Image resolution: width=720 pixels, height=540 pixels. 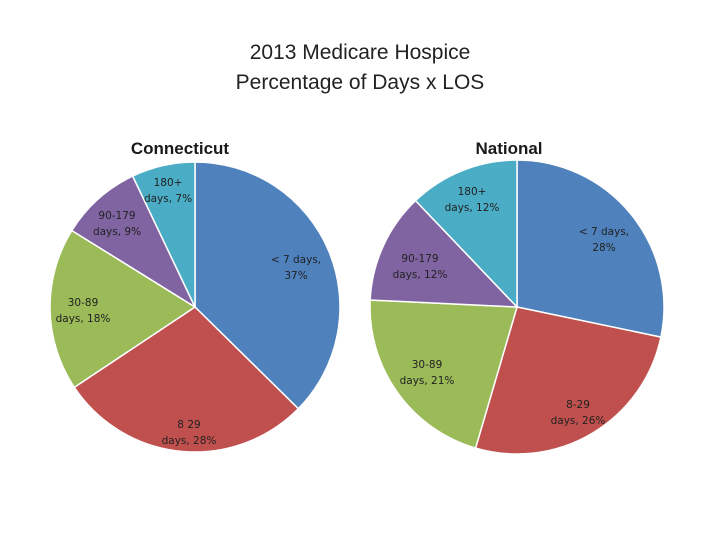 I want to click on national-slice-180plus-days, so click(x=466, y=234).